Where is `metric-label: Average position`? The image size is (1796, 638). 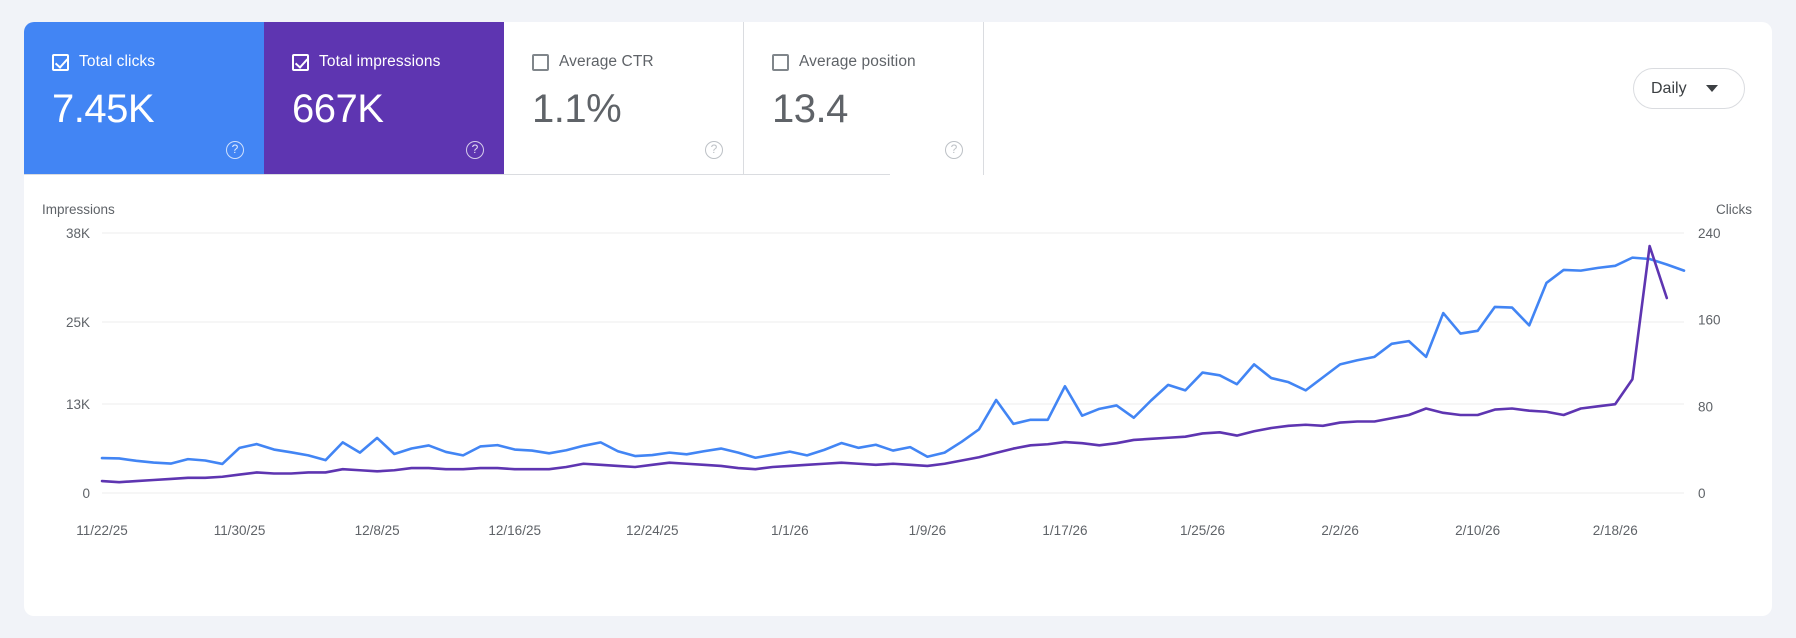
metric-label: Average position is located at coordinates (857, 61).